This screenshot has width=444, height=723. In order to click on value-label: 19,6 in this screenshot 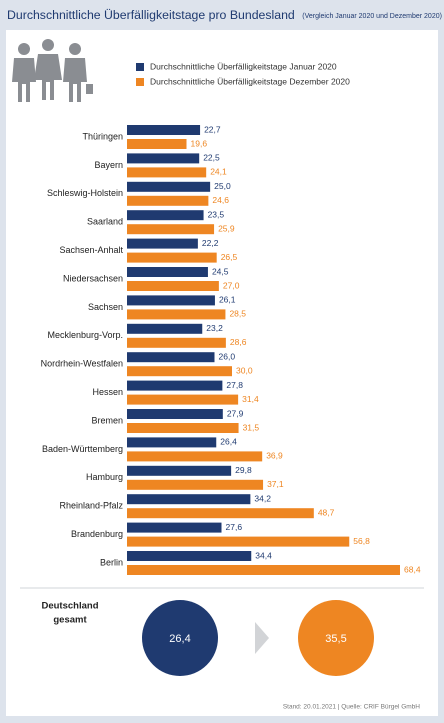, I will do `click(199, 143)`.